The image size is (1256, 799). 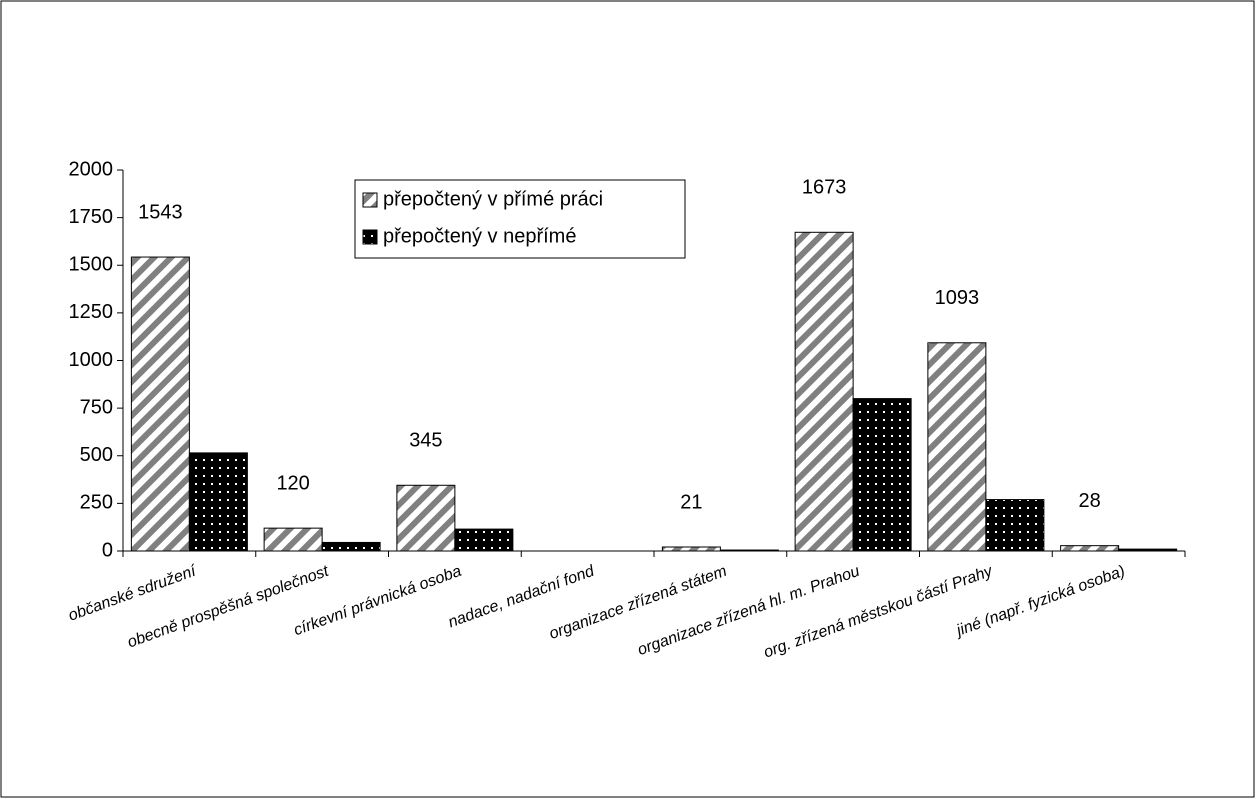 I want to click on x-tick-label: org. zřízená městskou částí Prahy, so click(x=879, y=611).